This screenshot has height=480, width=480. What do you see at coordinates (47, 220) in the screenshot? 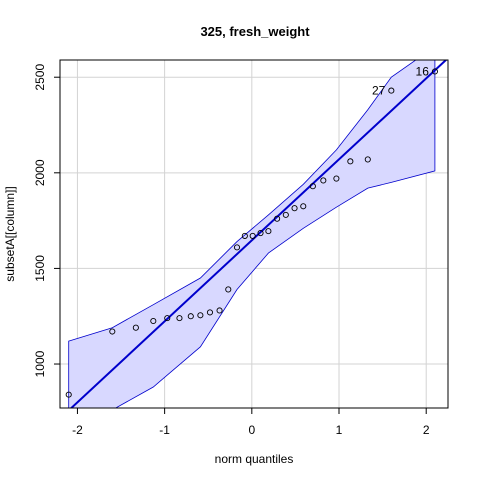
I see `y-axis: 1000 1500 2000 2500` at bounding box center [47, 220].